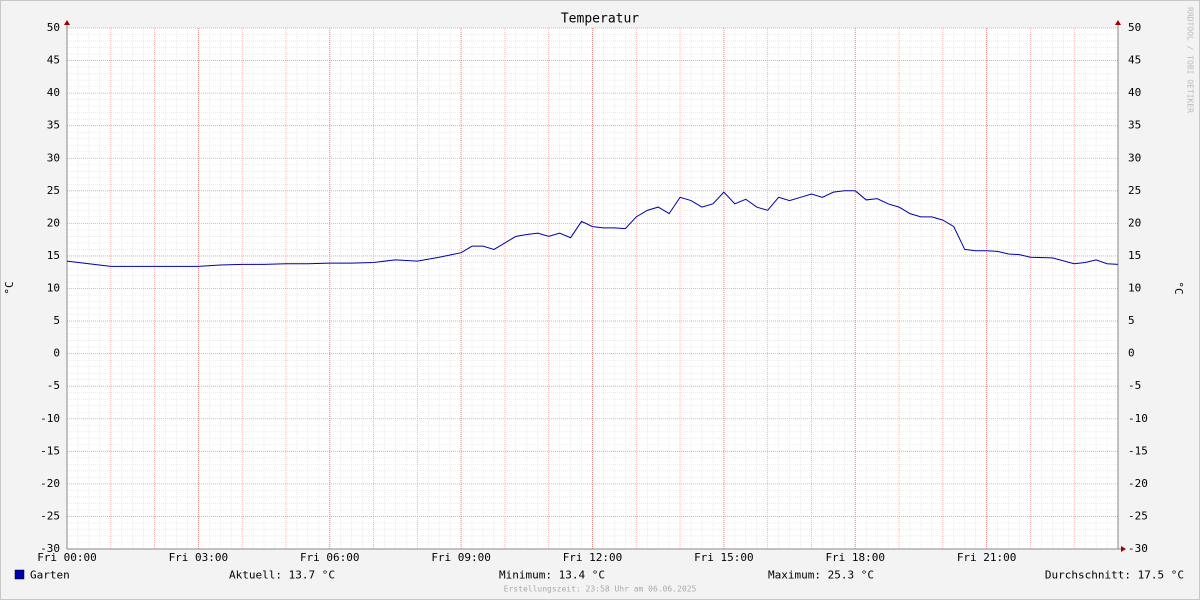 The width and height of the screenshot is (1200, 600). What do you see at coordinates (1134, 157) in the screenshot?
I see `y2-tick-label: 30` at bounding box center [1134, 157].